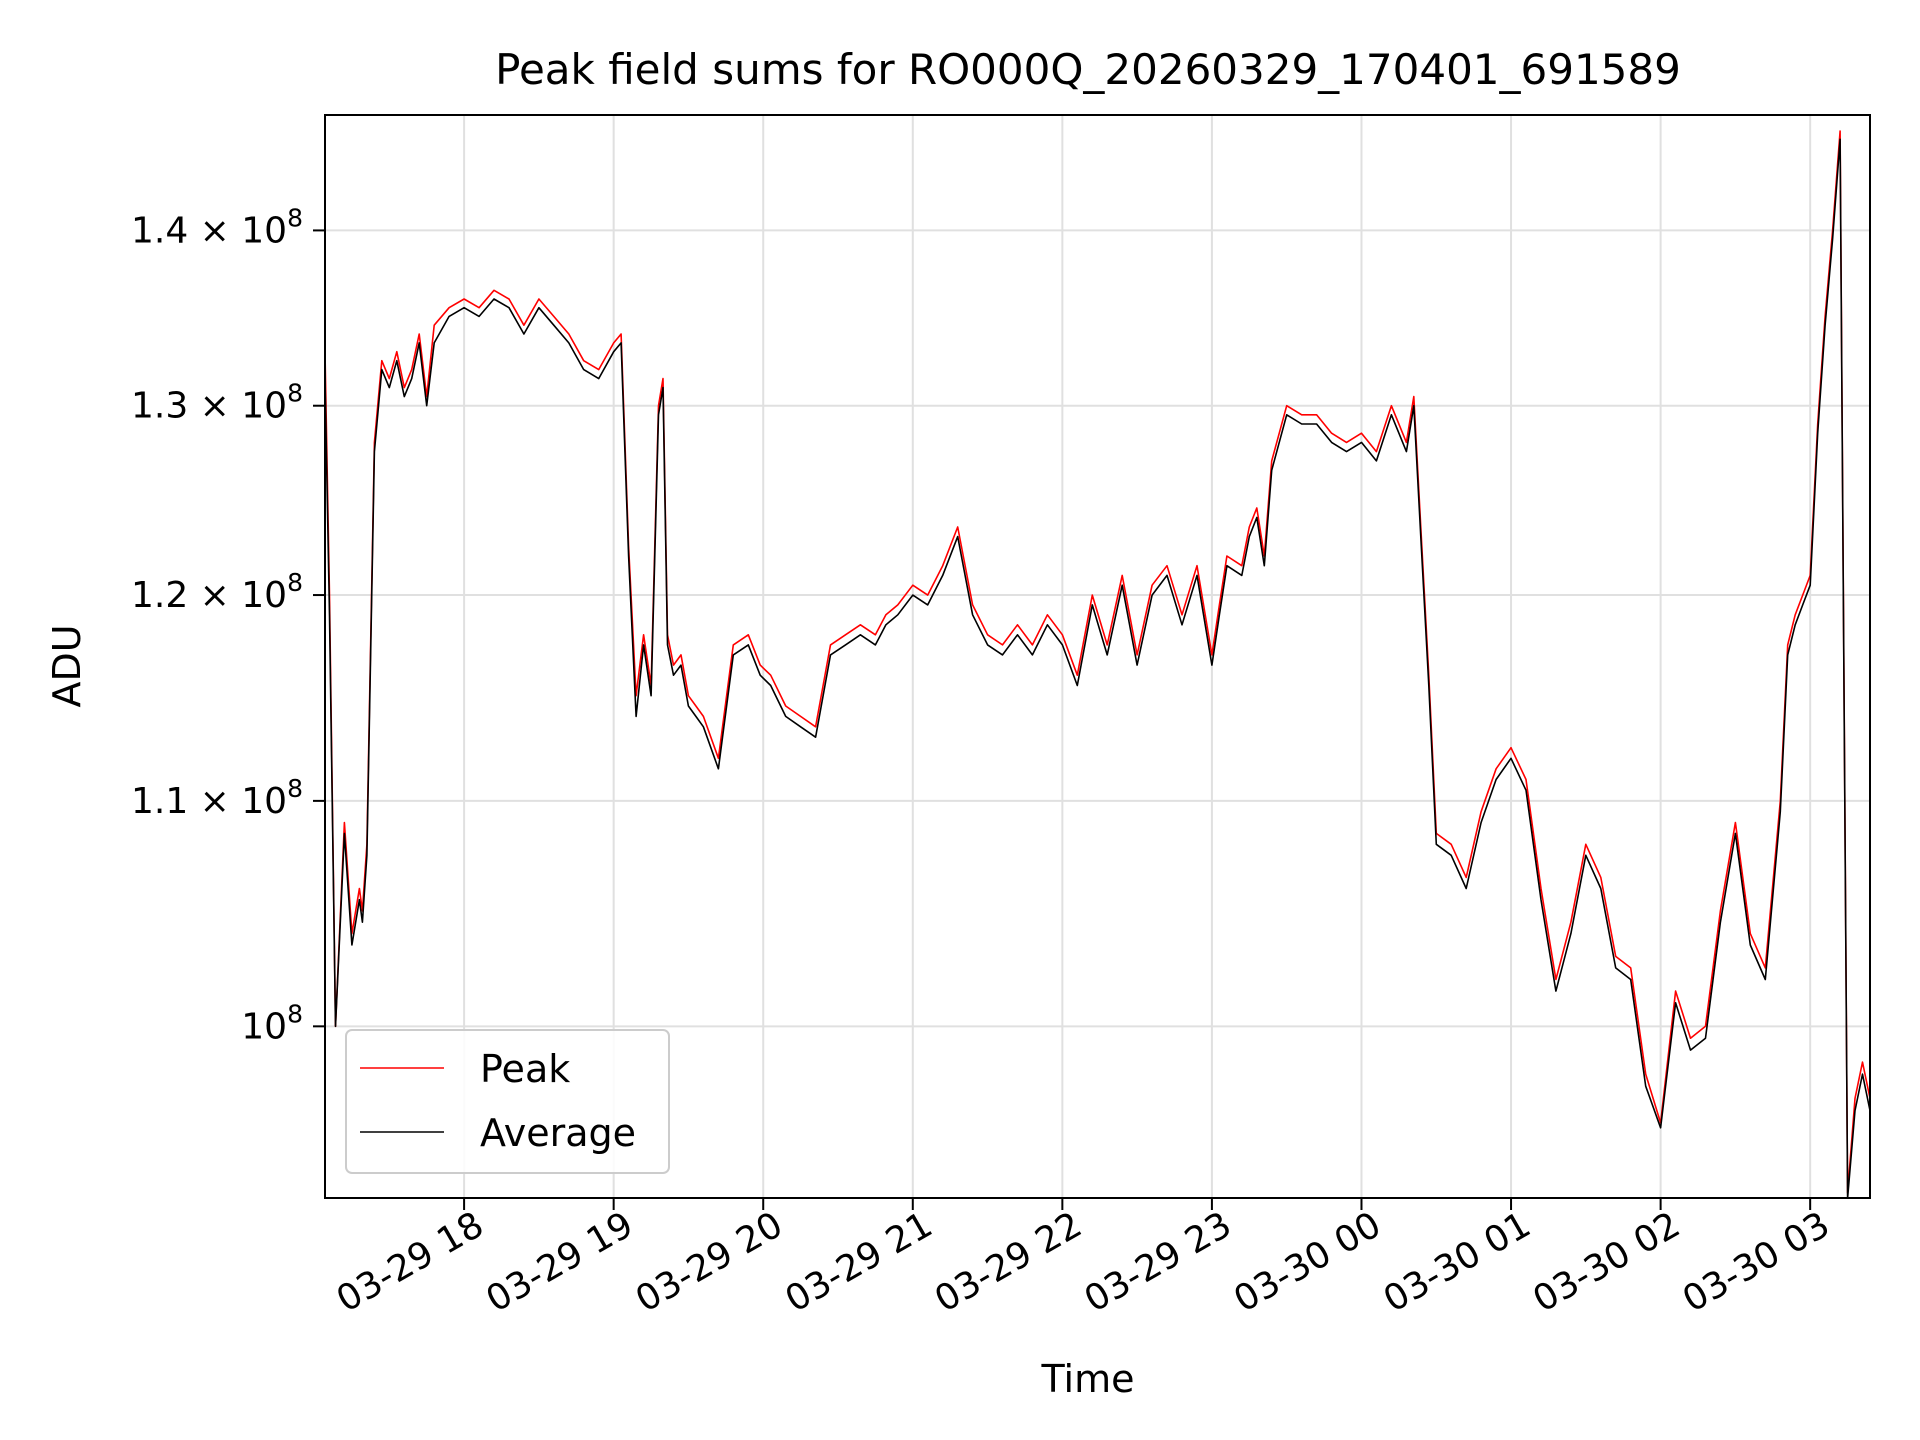  I want to click on x-axis-label: Time, so click(1088, 1379).